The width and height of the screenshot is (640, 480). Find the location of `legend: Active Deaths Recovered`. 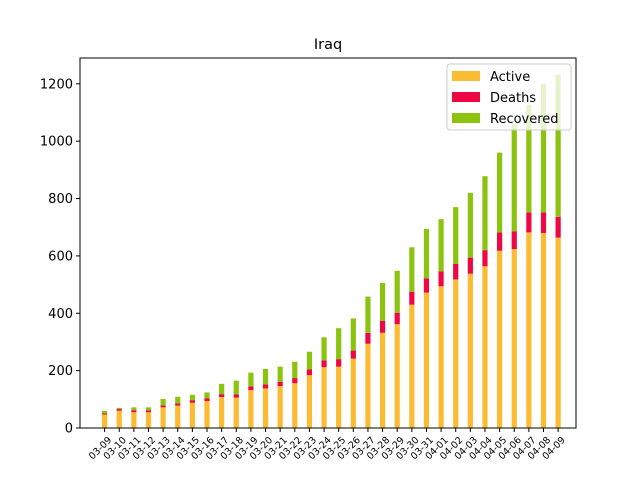

legend: Active Deaths Recovered is located at coordinates (509, 97).